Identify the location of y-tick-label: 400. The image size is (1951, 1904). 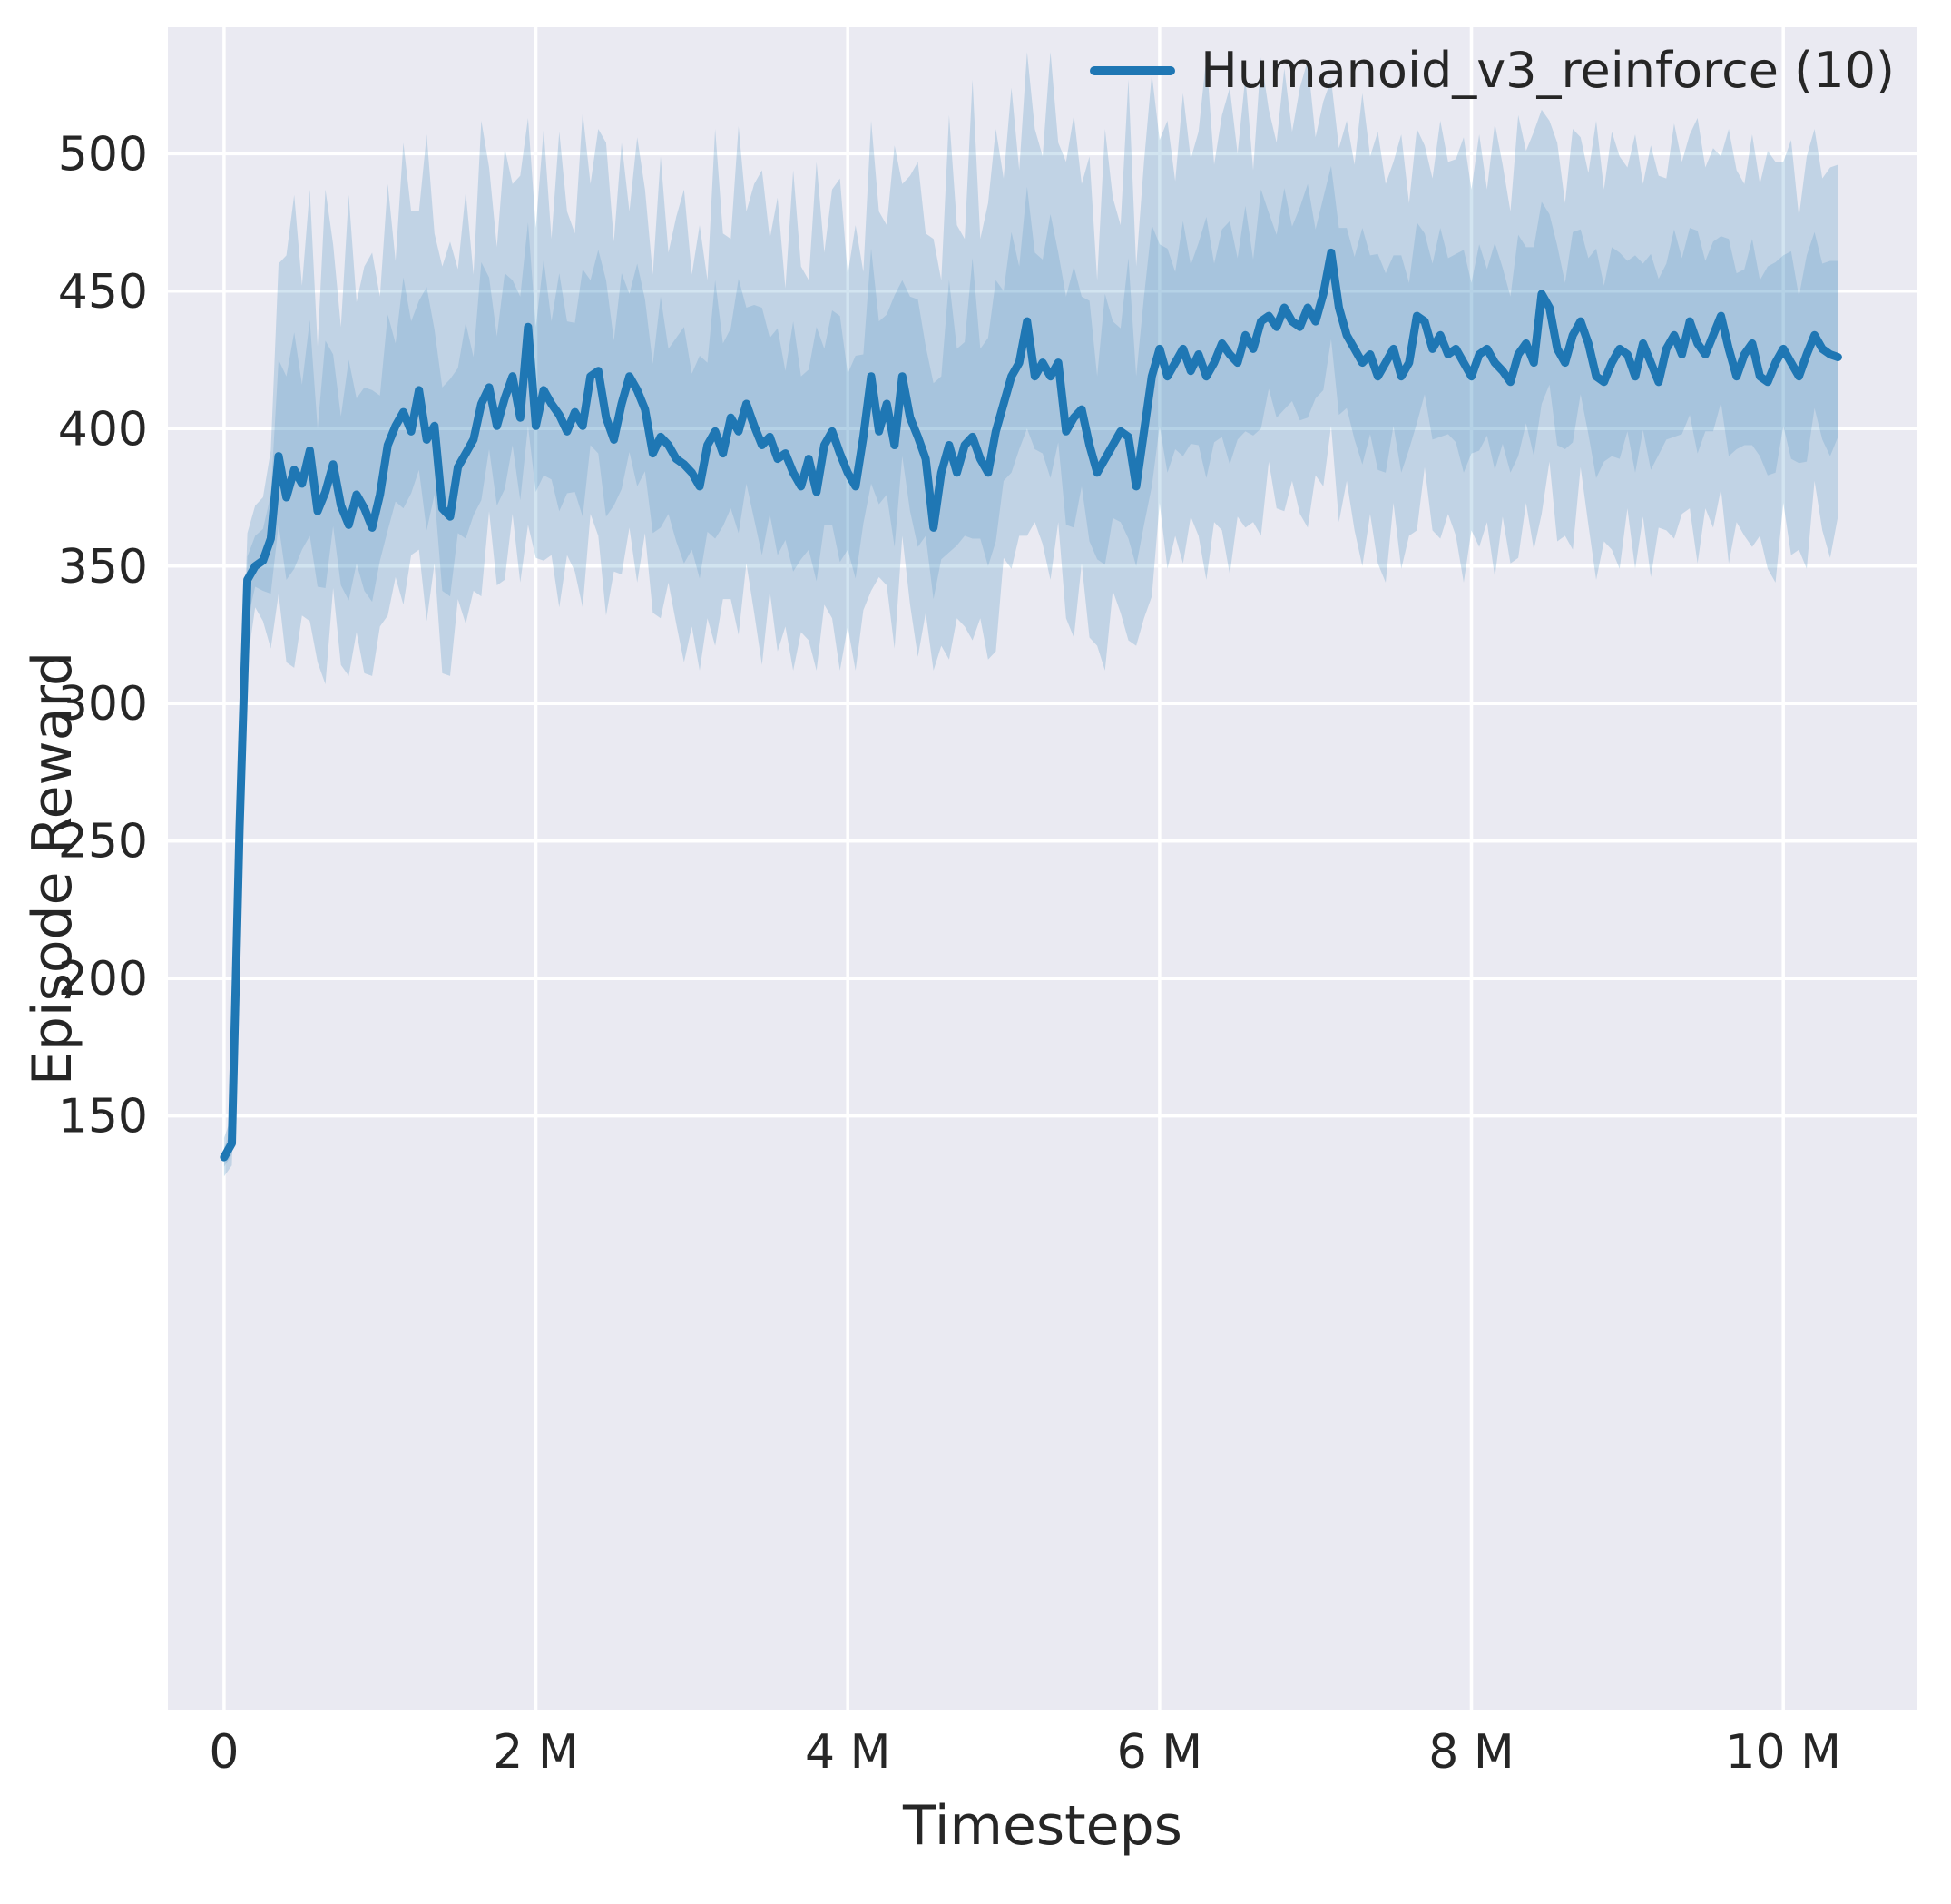
(103, 429).